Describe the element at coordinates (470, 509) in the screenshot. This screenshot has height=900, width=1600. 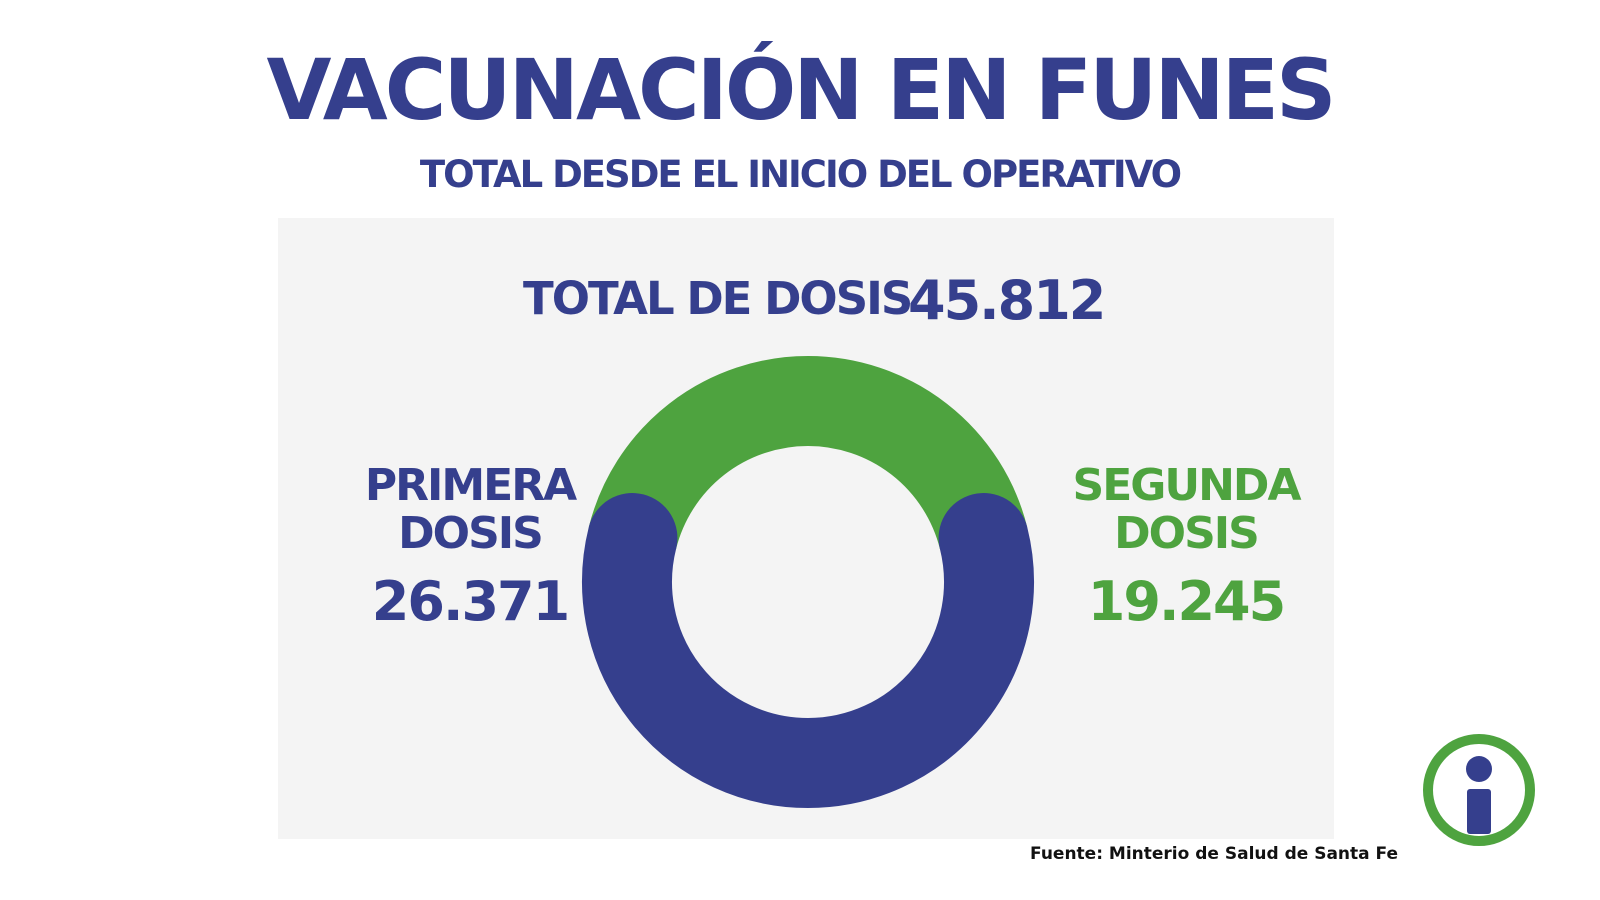
I see `first-dose-label: PRIMERA DOSIS` at that location.